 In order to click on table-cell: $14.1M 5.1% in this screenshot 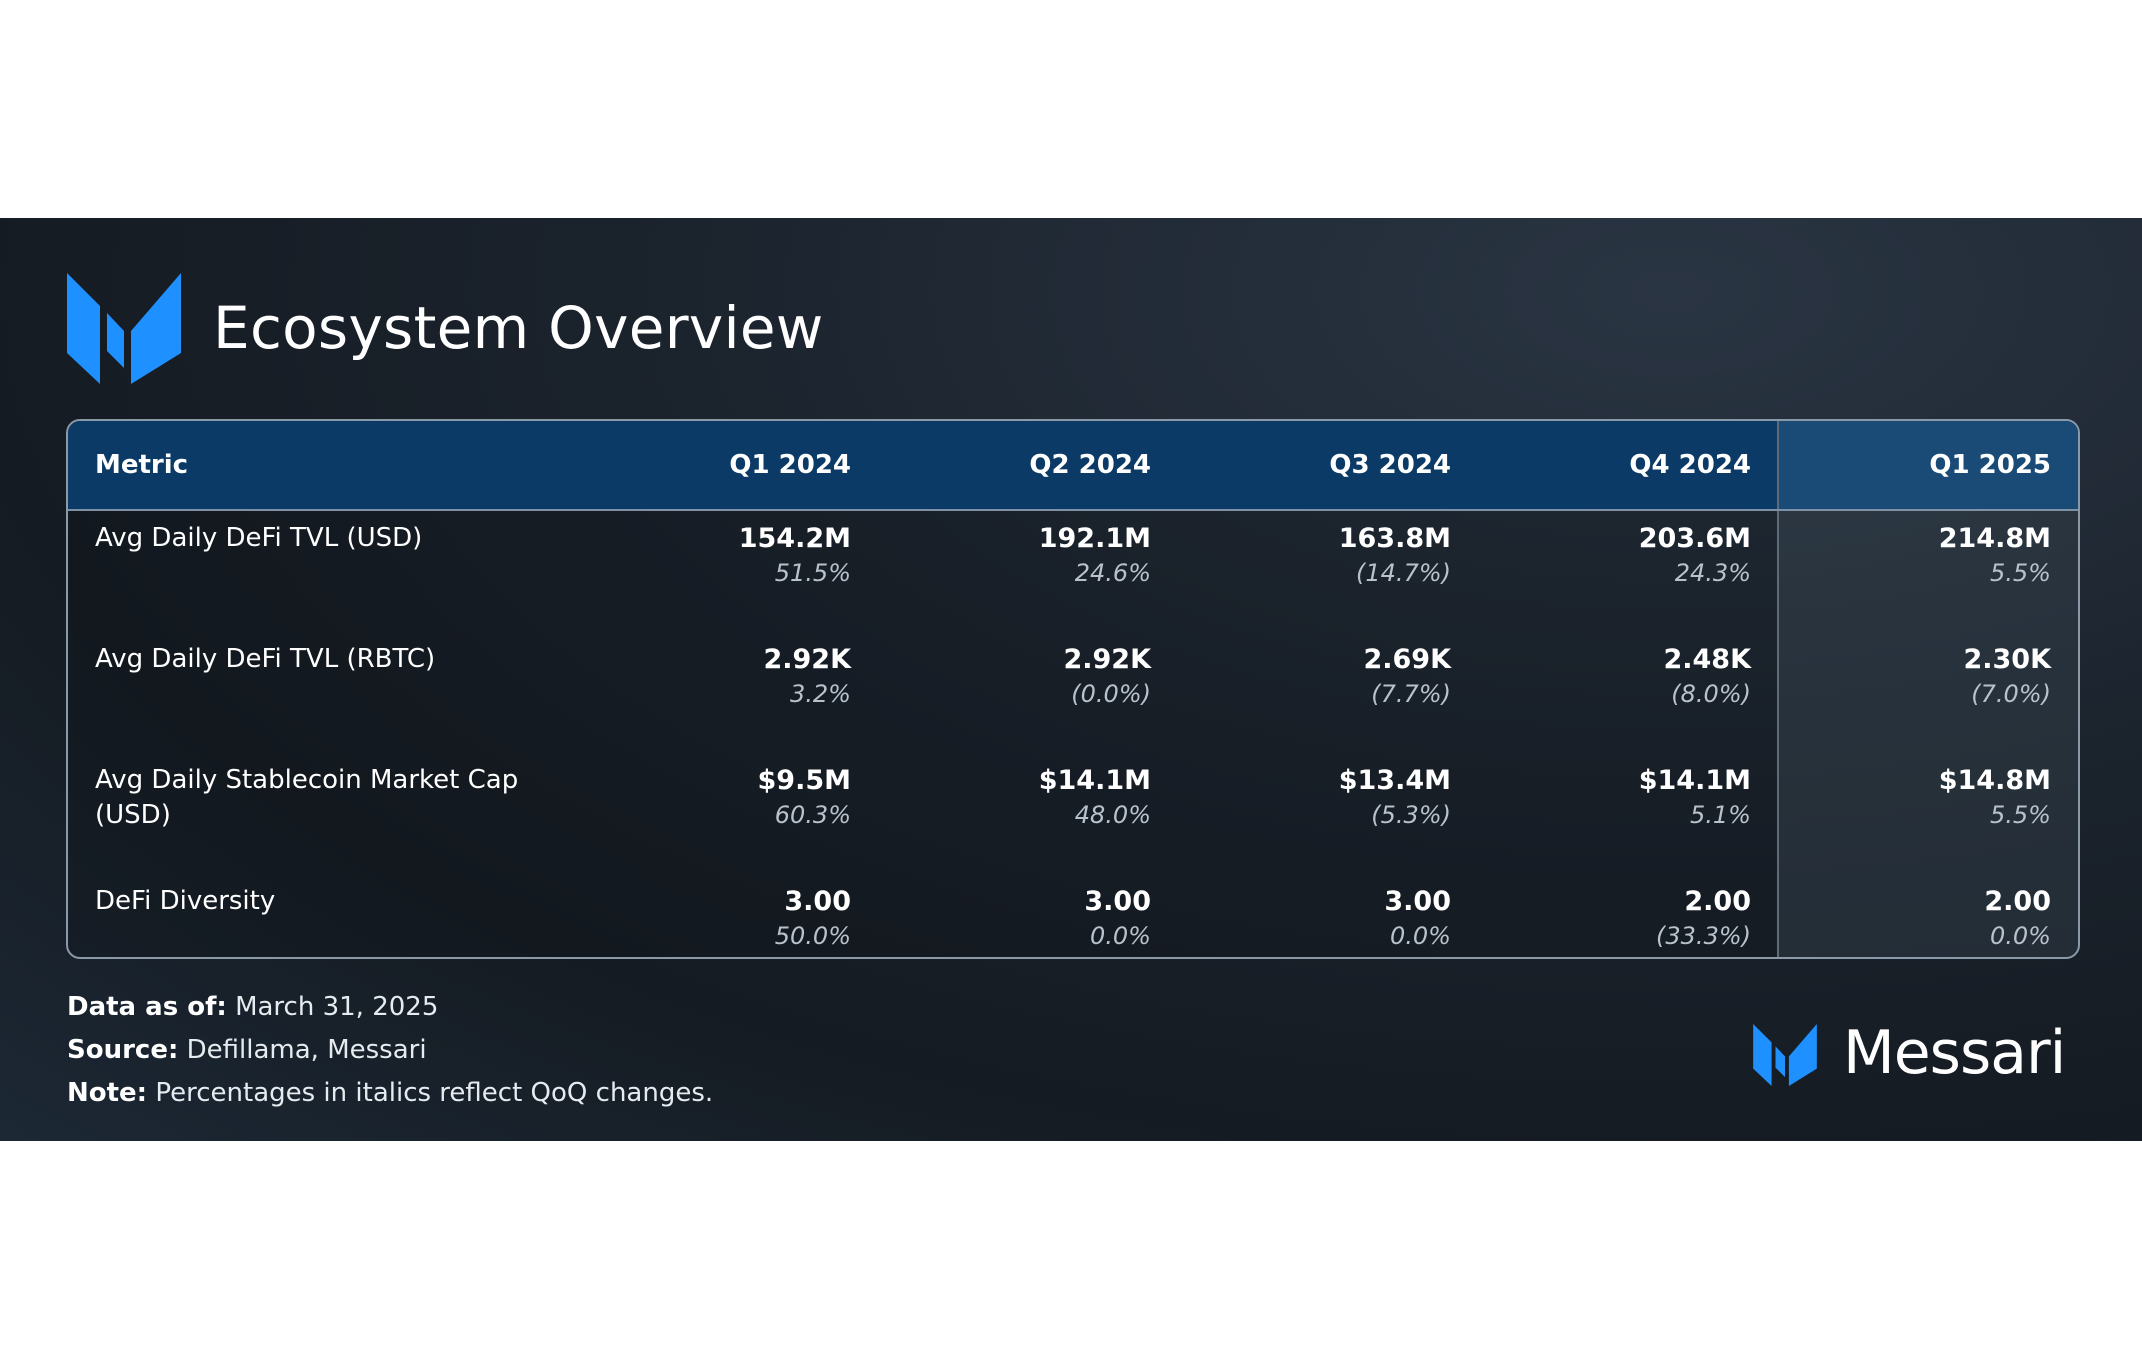, I will do `click(1626, 798)`.